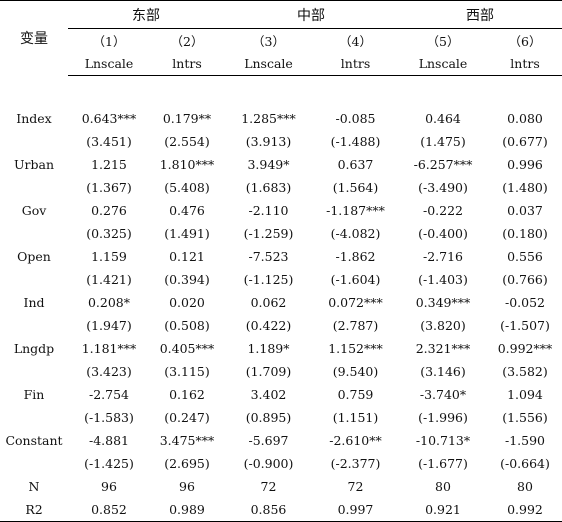  What do you see at coordinates (109, 210) in the screenshot?
I see `coefficient-cell: 0.276` at bounding box center [109, 210].